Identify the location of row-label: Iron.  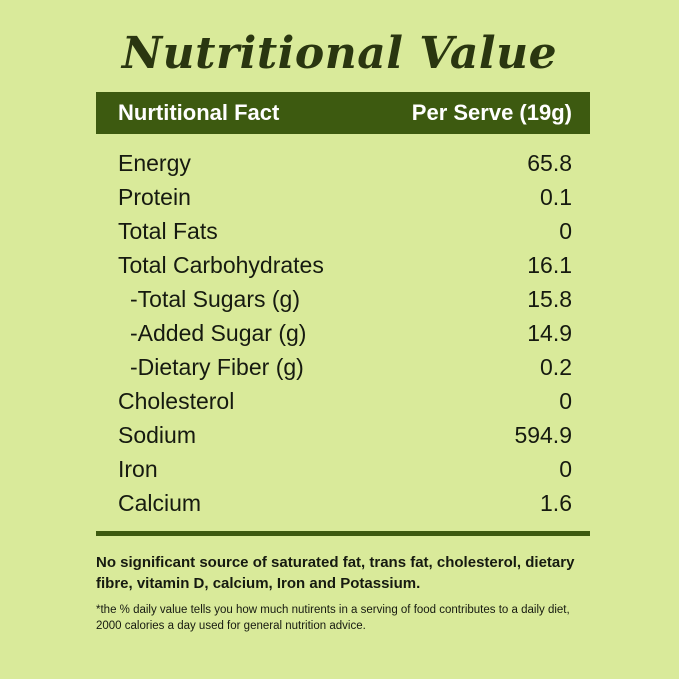
(138, 468).